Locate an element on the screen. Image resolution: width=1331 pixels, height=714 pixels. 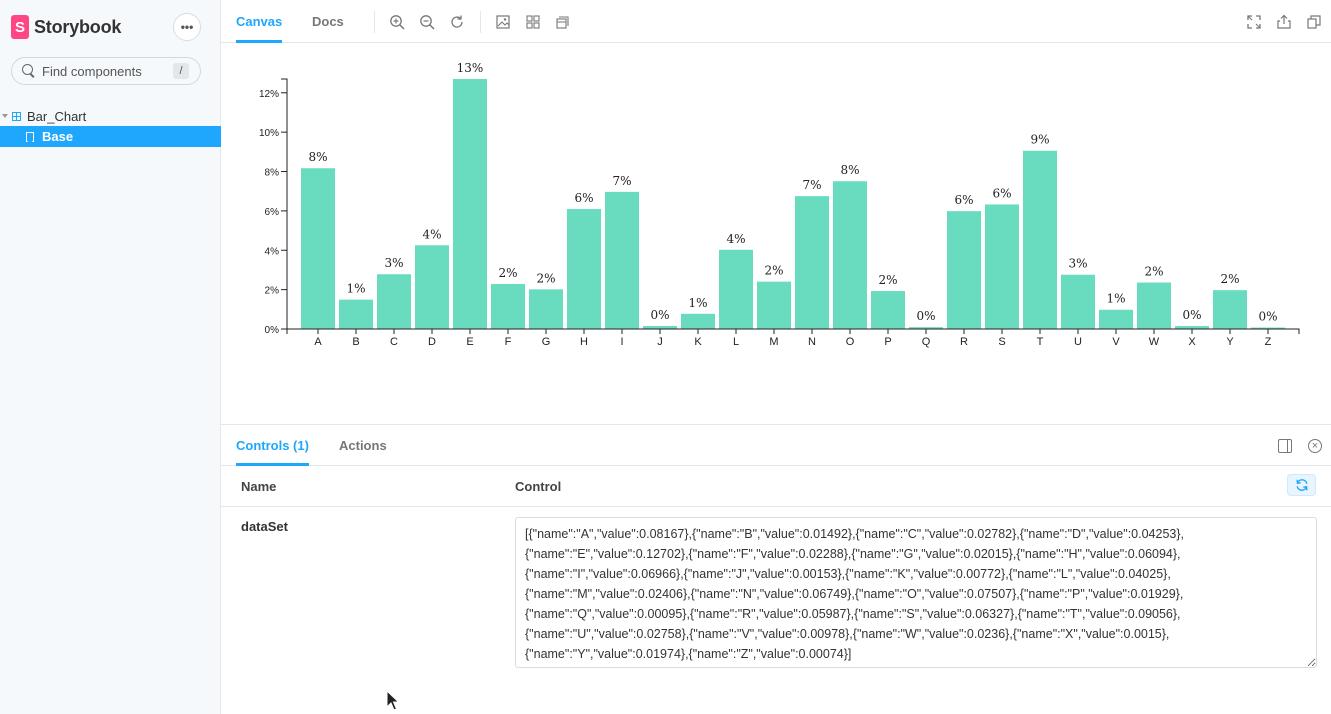
zoom-out-icon is located at coordinates (427, 22).